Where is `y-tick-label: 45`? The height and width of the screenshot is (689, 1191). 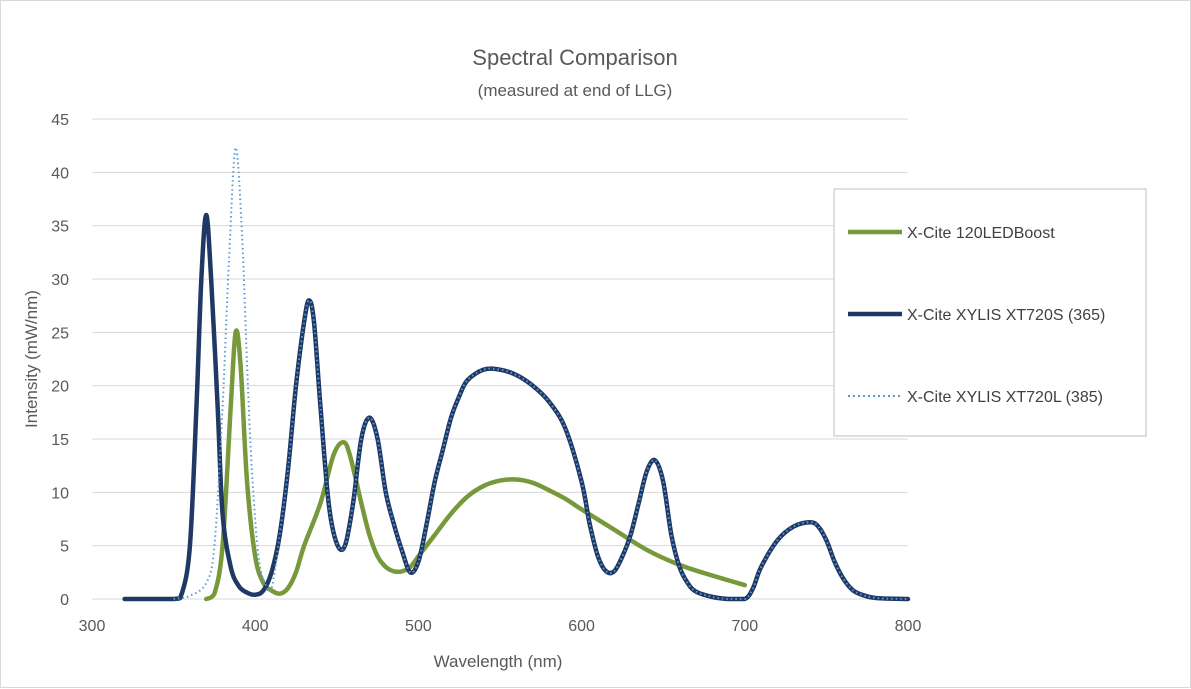
y-tick-label: 45 is located at coordinates (60, 120).